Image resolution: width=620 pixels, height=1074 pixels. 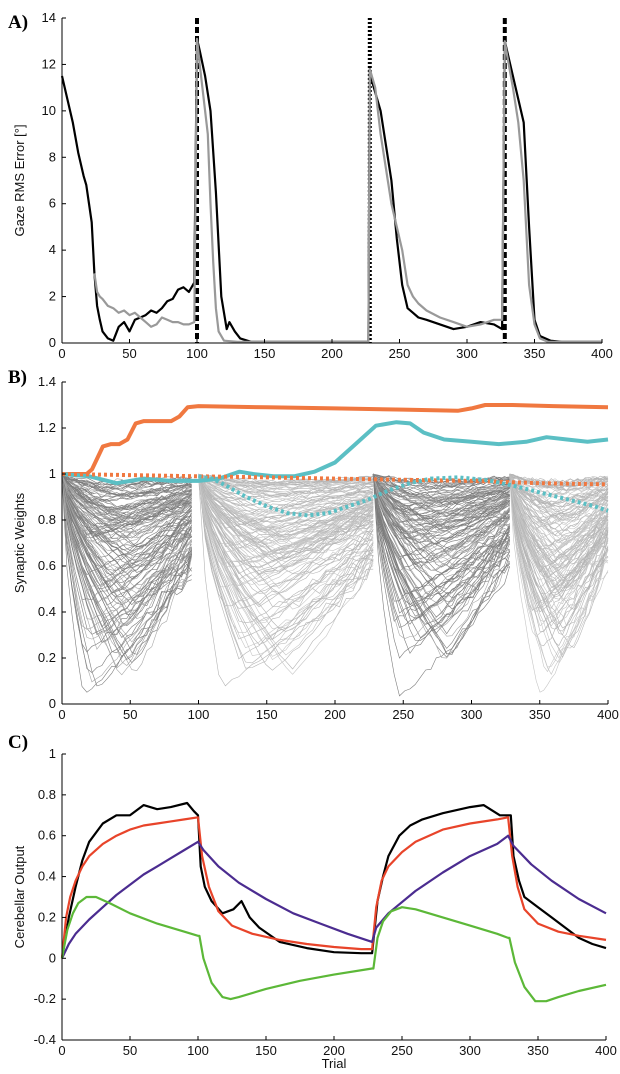 What do you see at coordinates (61, 714) in the screenshot?
I see `x-tick-label: 0` at bounding box center [61, 714].